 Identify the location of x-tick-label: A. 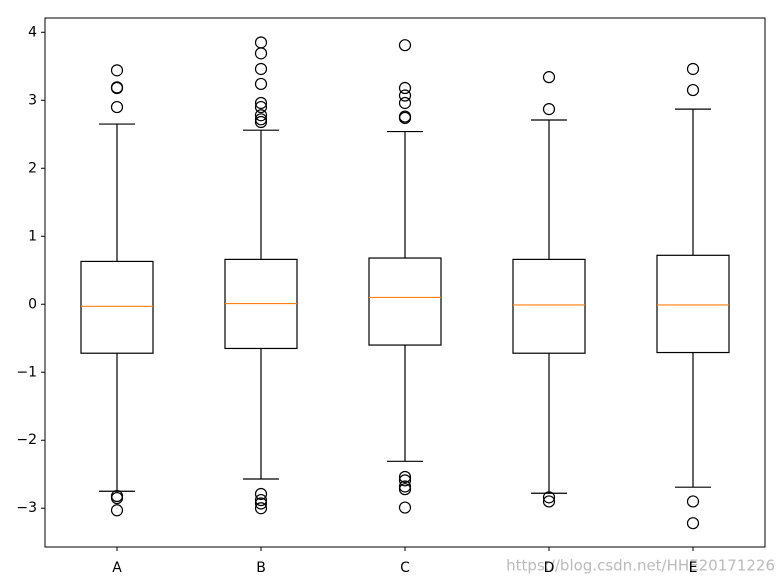
(117, 568).